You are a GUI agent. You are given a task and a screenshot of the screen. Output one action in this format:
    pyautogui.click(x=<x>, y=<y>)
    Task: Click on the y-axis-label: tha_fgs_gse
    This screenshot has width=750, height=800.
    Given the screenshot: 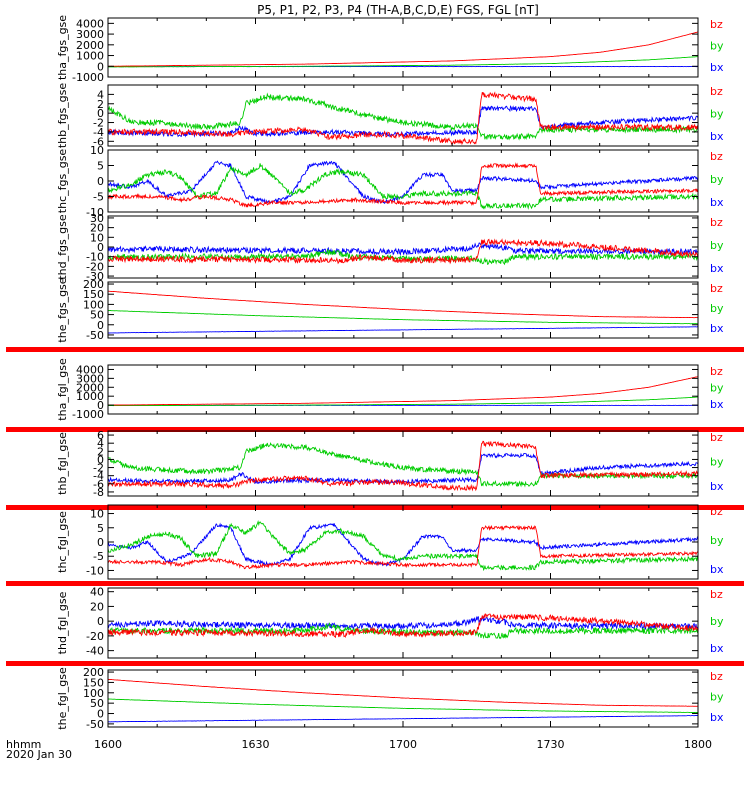 What is the action you would take?
    pyautogui.click(x=62, y=47)
    